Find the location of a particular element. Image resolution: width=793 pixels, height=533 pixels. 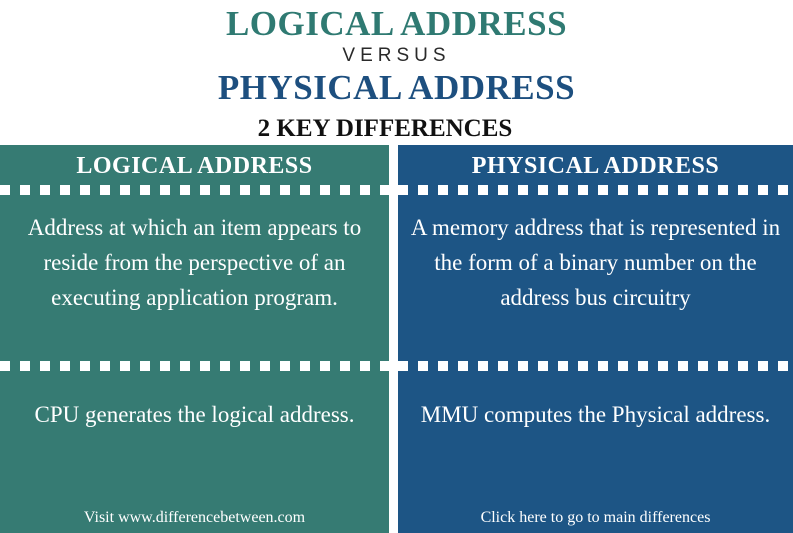

main-differences-link: Click here to go to main differences is located at coordinates (595, 517).